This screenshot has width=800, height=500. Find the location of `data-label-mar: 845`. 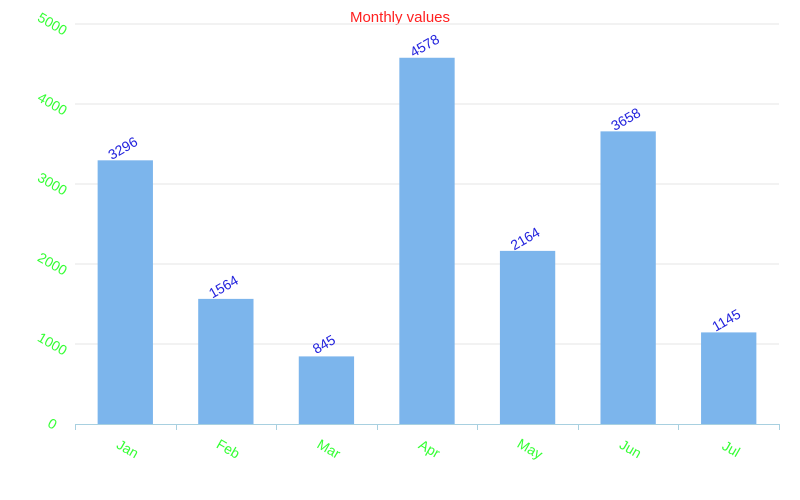

data-label-mar: 845 is located at coordinates (324, 344).